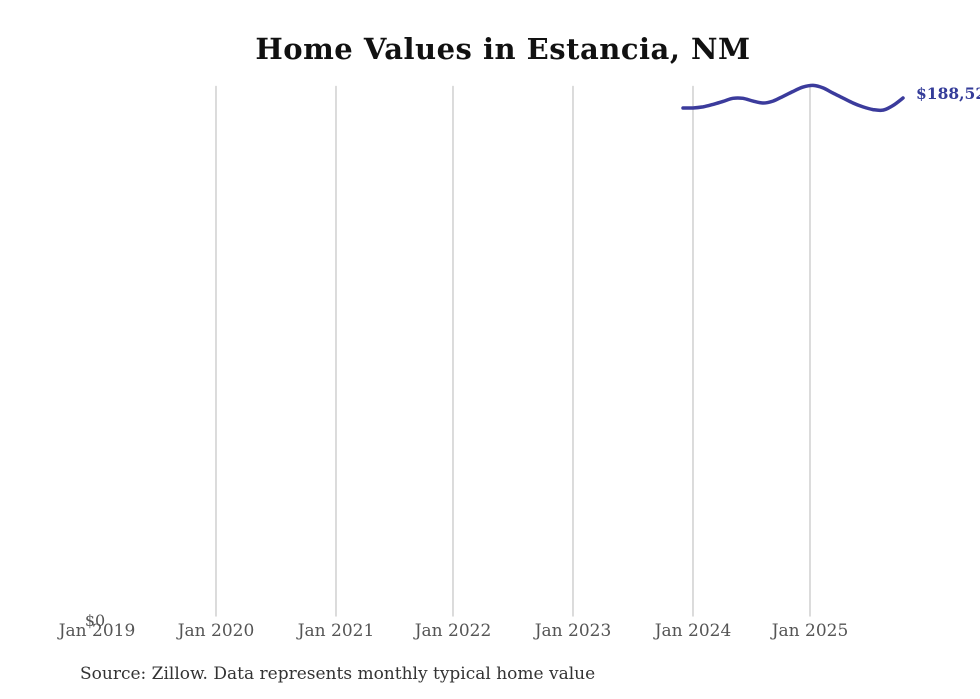 The image size is (980, 699). What do you see at coordinates (503, 49) in the screenshot?
I see `chart-title: Home Values in Estancia, NM` at bounding box center [503, 49].